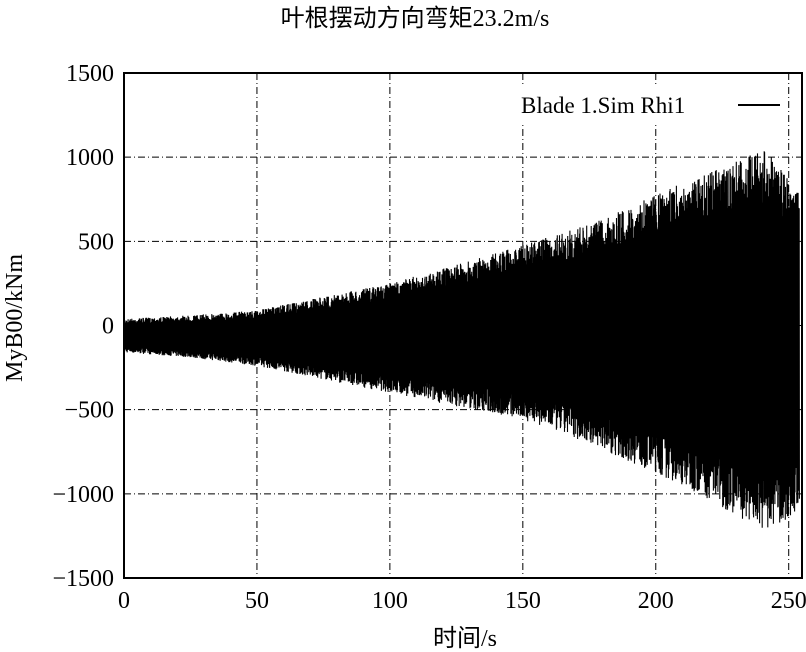 This screenshot has width=806, height=652. Describe the element at coordinates (523, 601) in the screenshot. I see `x-tick-label: 150` at that location.